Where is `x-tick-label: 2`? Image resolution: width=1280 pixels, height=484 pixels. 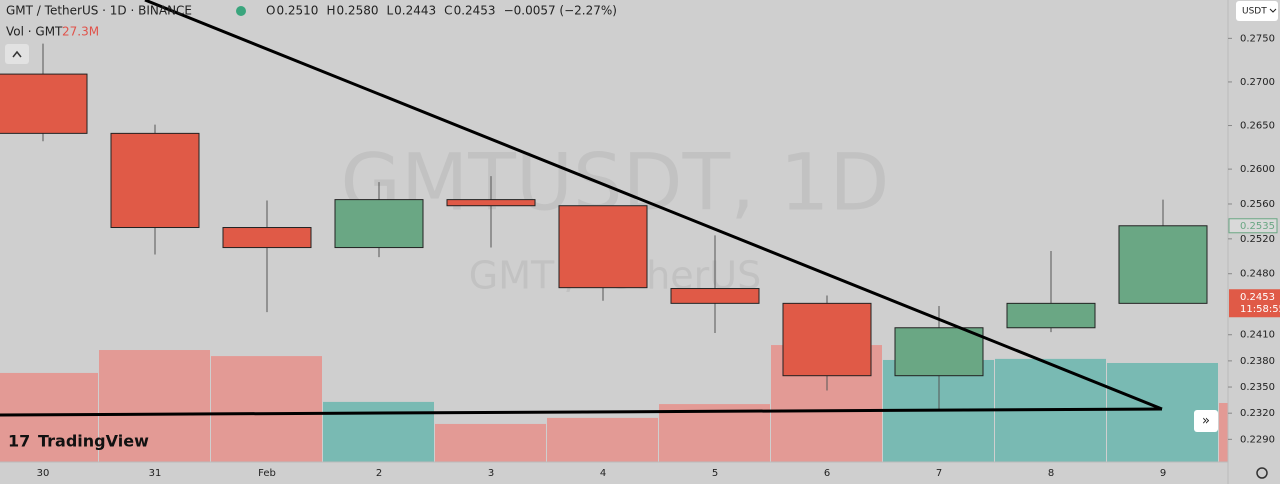 x-tick-label: 2 is located at coordinates (379, 473).